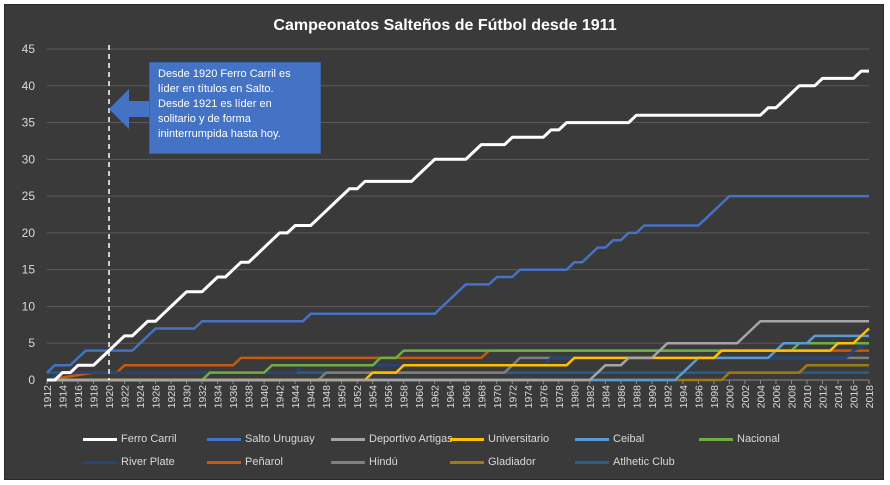  What do you see at coordinates (343, 397) in the screenshot?
I see `x-tick-label: 1950` at bounding box center [343, 397].